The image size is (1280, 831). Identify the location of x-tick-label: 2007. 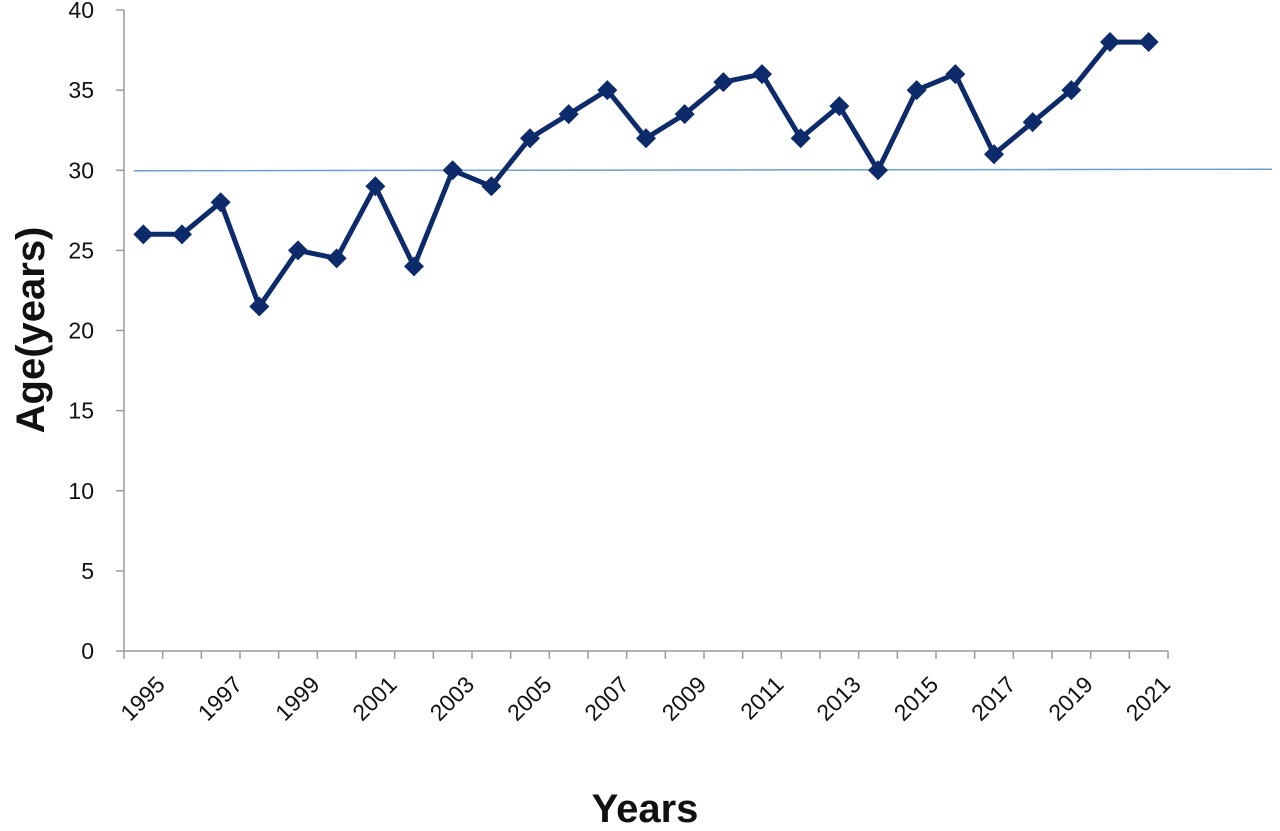
(606, 698).